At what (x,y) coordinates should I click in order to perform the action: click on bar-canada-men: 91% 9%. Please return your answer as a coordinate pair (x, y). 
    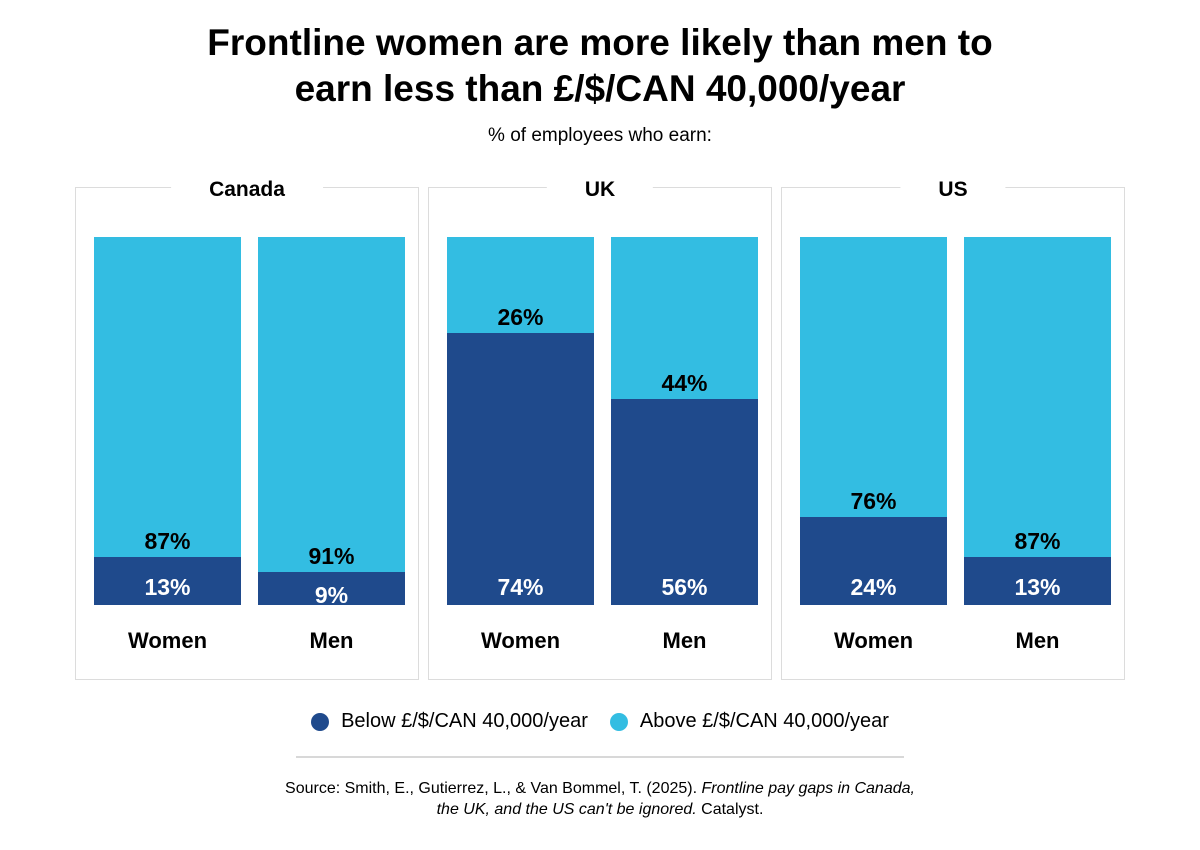
    Looking at the image, I should click on (331, 422).